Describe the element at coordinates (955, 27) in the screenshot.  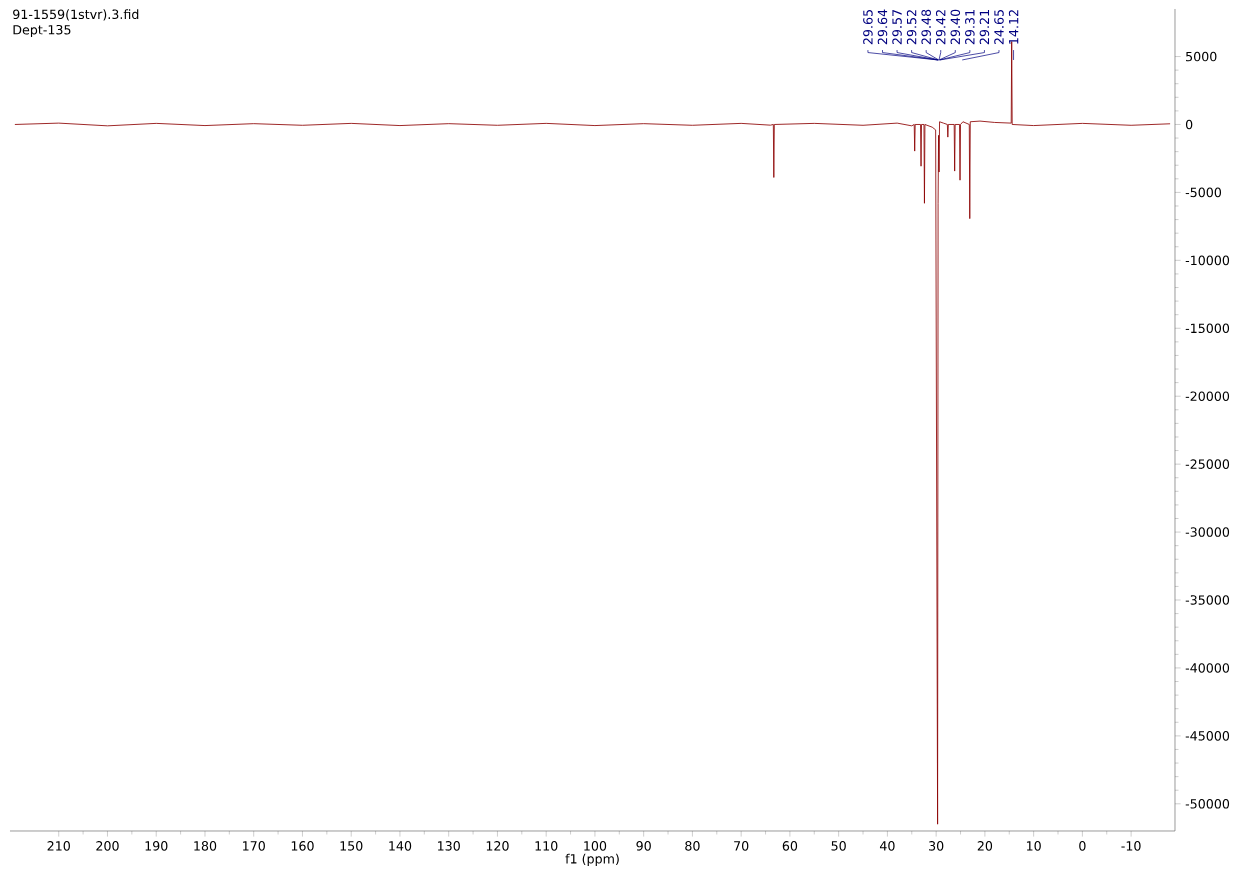
I see `annotation: 29.40` at that location.